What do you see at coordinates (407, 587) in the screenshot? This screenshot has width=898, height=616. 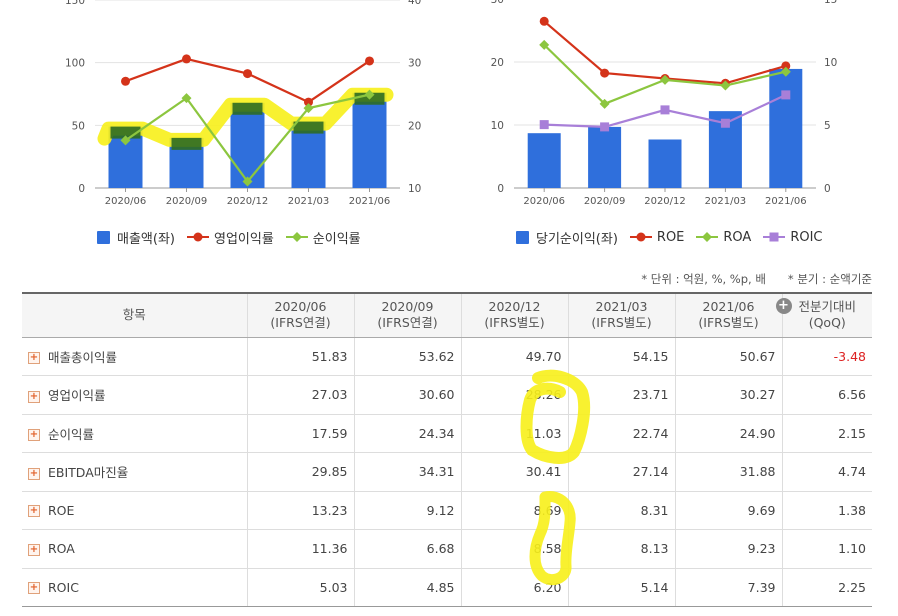 I see `value-cell: 4.85` at bounding box center [407, 587].